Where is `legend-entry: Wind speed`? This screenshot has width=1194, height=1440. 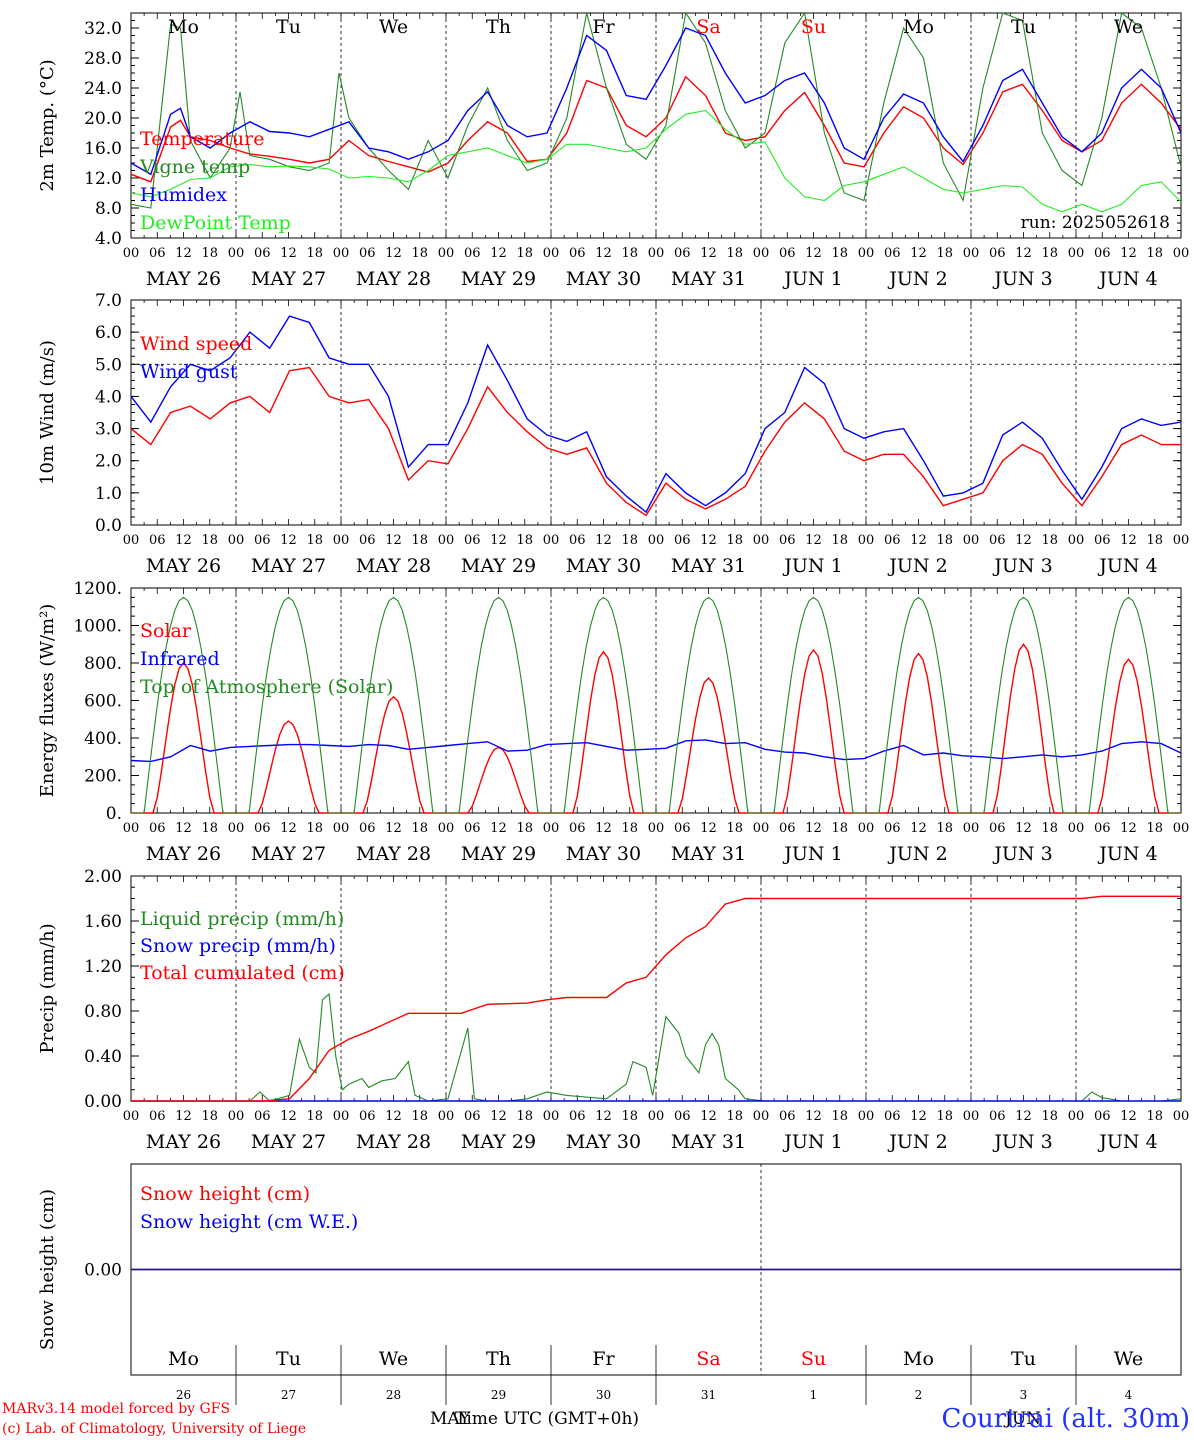 legend-entry: Wind speed is located at coordinates (196, 344).